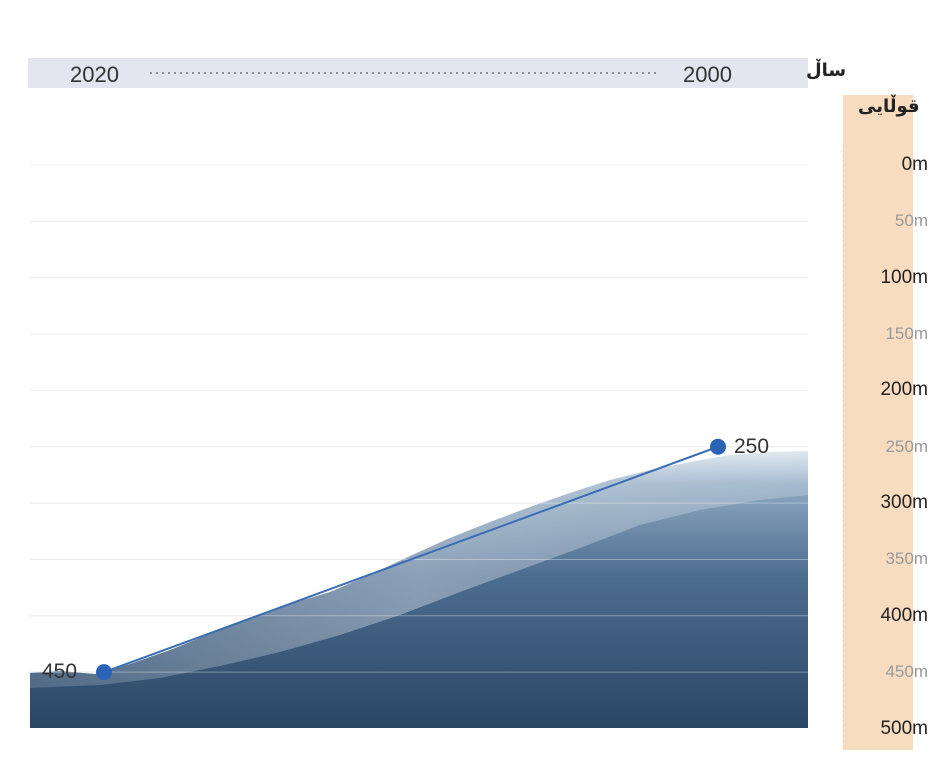  I want to click on y-tick-label: 500m, so click(904, 728).